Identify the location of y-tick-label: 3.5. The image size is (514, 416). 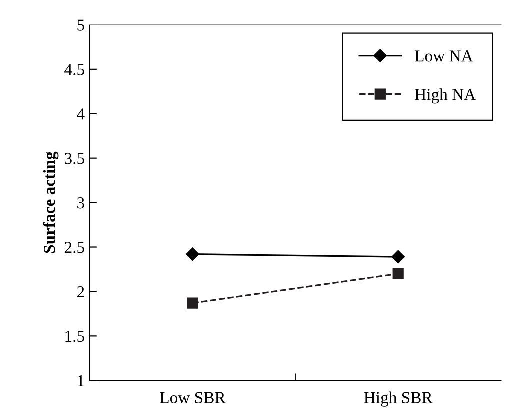
(74, 158).